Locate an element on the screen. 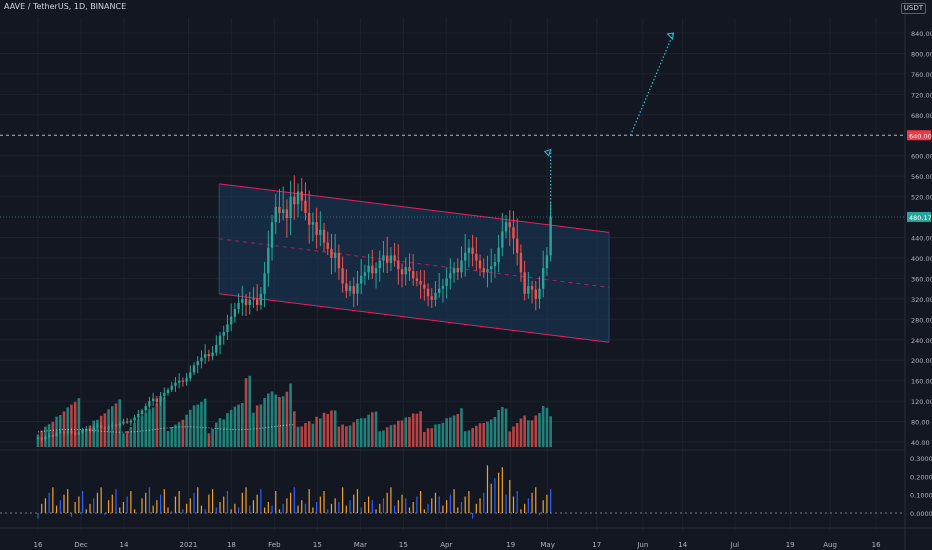 This screenshot has height=550, width=932. level-640-marker is located at coordinates (919, 135).